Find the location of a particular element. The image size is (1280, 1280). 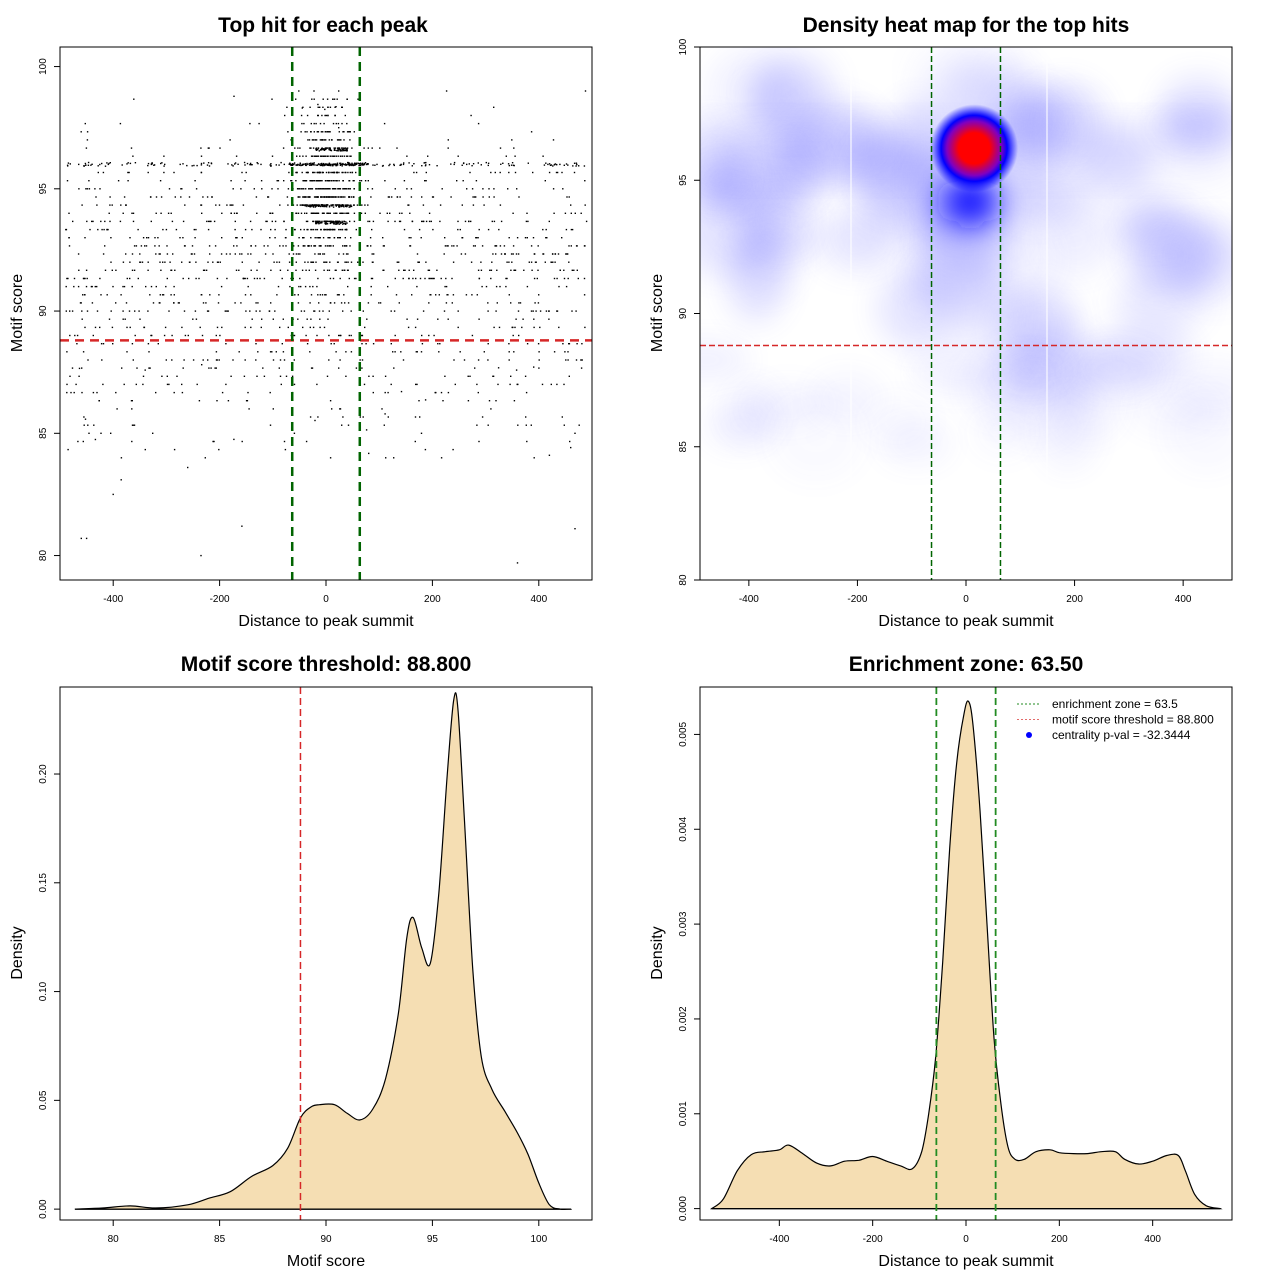

y-axis-label: Motif score is located at coordinates (657, 313).